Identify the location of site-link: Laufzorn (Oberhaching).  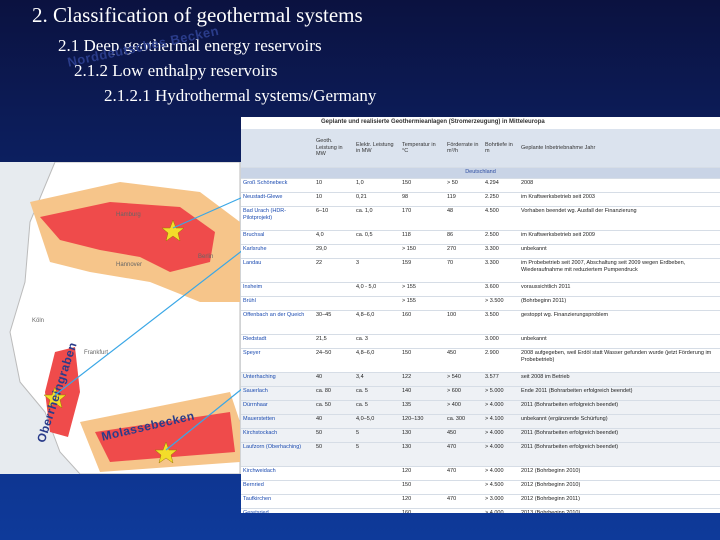
(277, 454).